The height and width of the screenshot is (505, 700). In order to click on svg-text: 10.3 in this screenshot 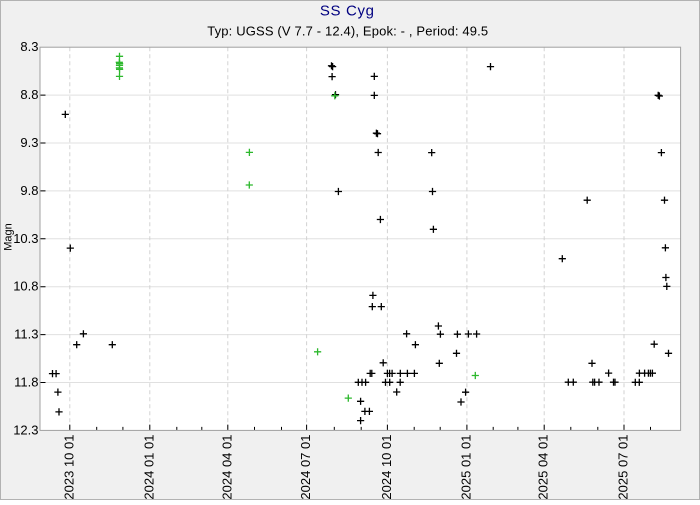, I will do `click(25, 238)`.